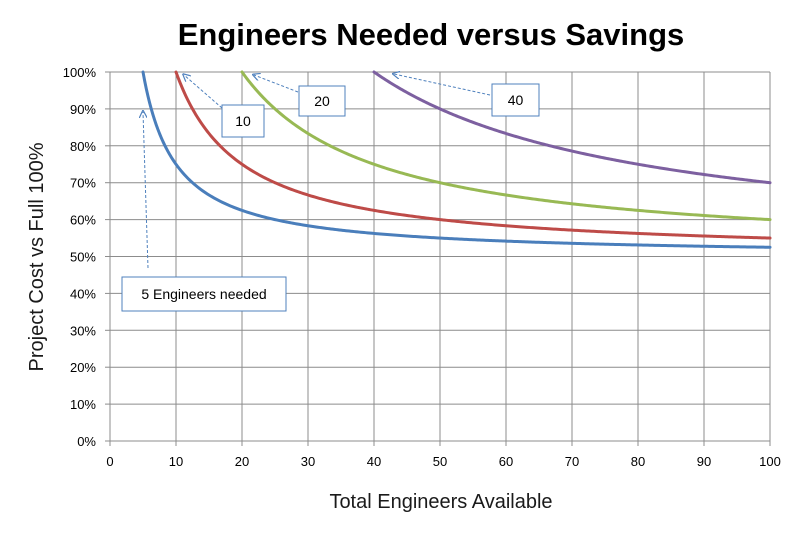  What do you see at coordinates (83, 146) in the screenshot?
I see `y-tick-label: 80%` at bounding box center [83, 146].